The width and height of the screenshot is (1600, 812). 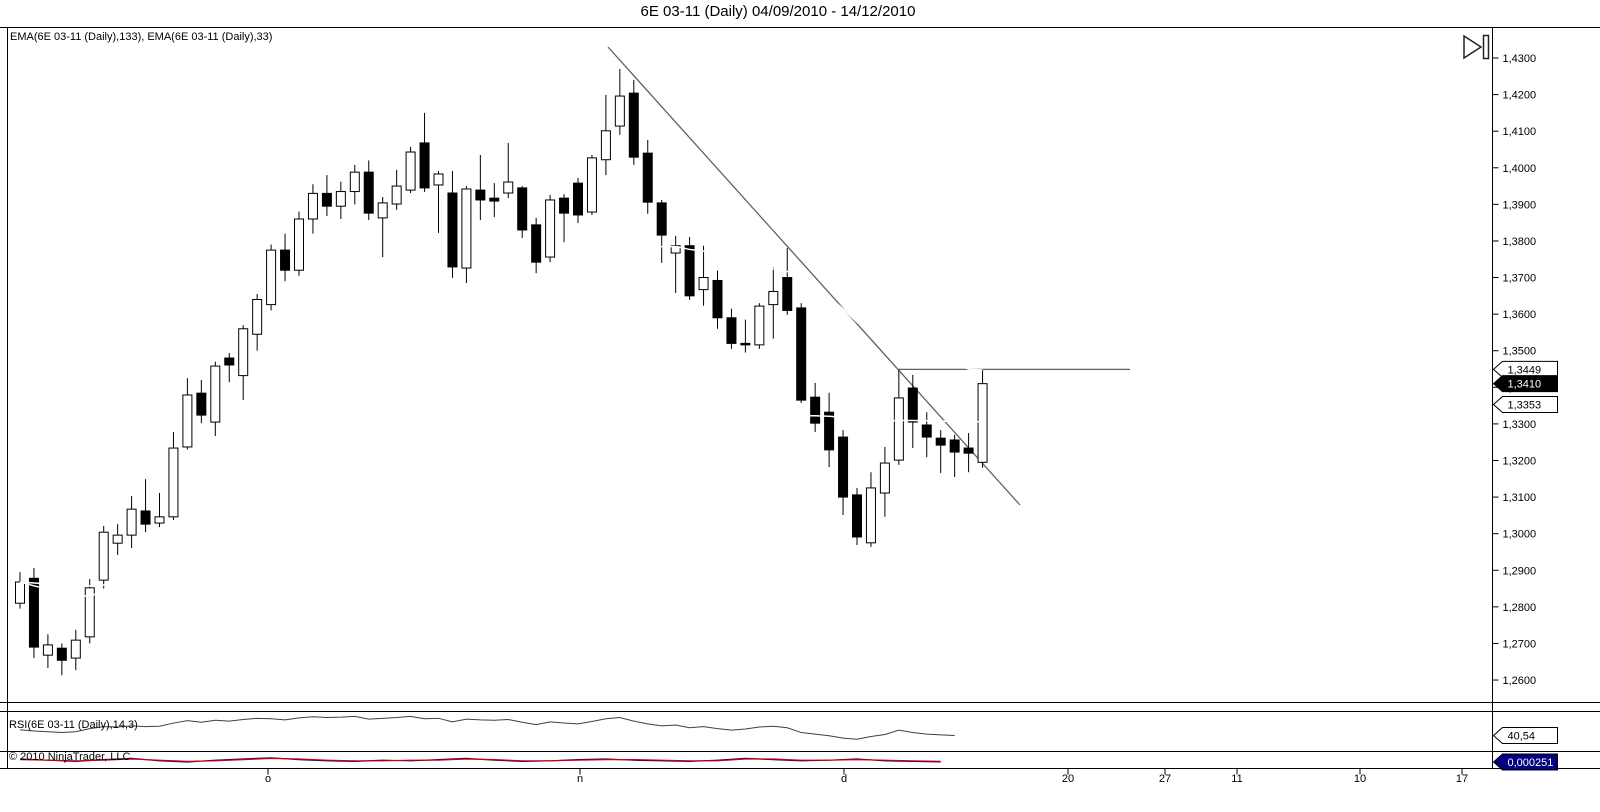 I want to click on lower-value-marker-text: 0,000251, so click(x=1531, y=763).